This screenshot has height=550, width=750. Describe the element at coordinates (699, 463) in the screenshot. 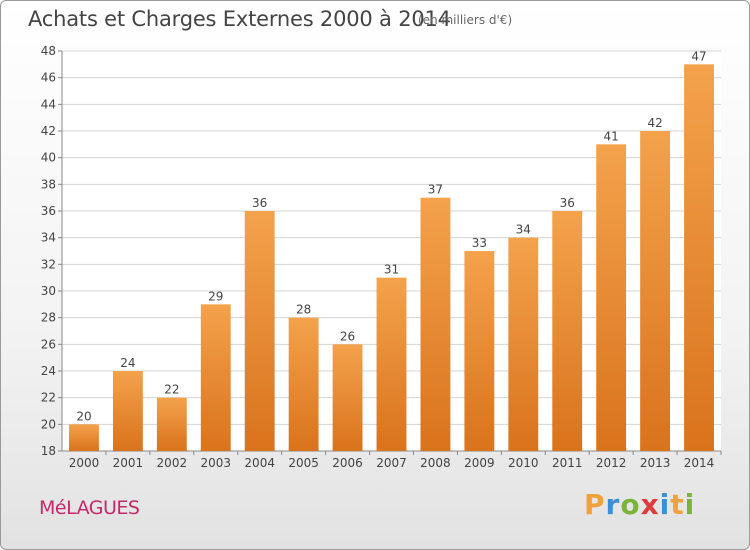

I see `x-tick-label: 2014` at that location.